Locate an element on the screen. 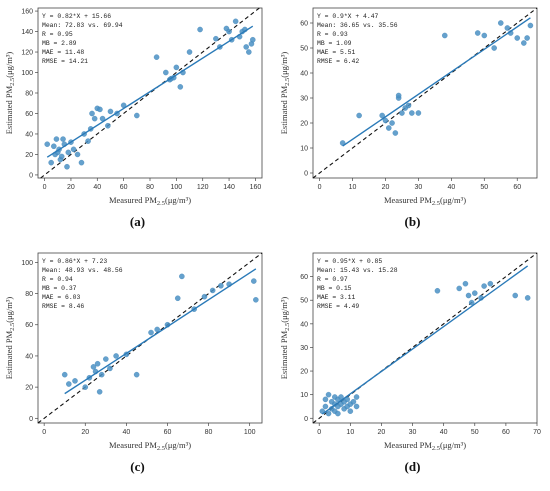 The width and height of the screenshot is (550, 491). identity-line is located at coordinates (150, 93).